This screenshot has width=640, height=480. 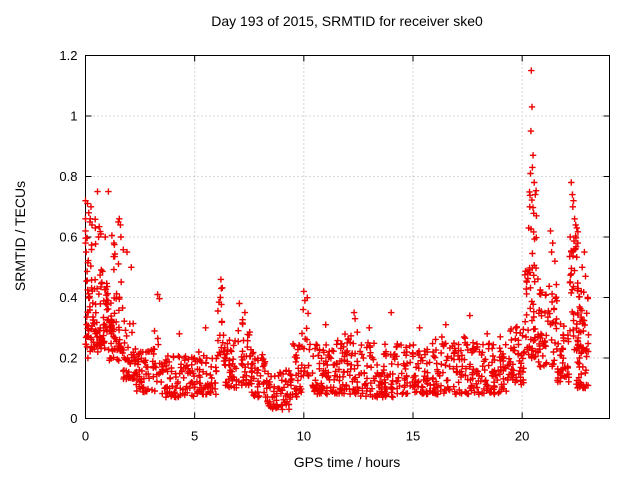 I want to click on y-tick-label: 1, so click(x=73, y=116).